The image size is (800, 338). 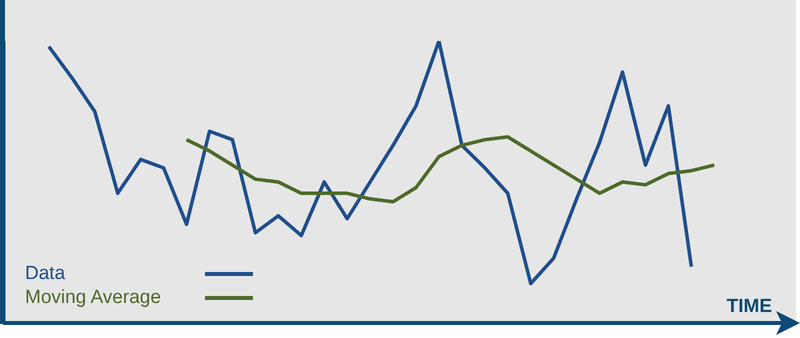 I want to click on x-axis-title: TIME, so click(x=749, y=307).